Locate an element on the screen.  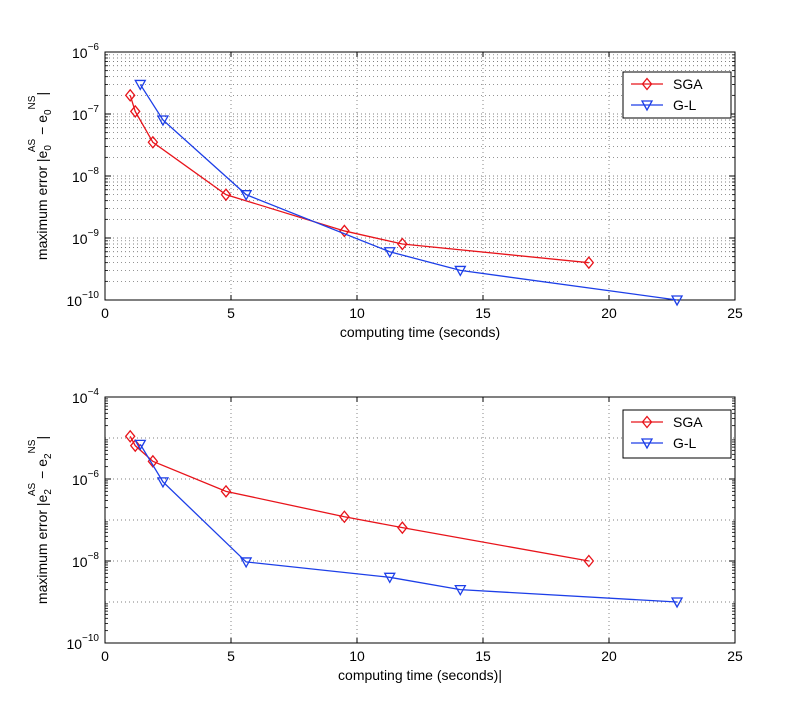
series-sga is located at coordinates (359, 179).